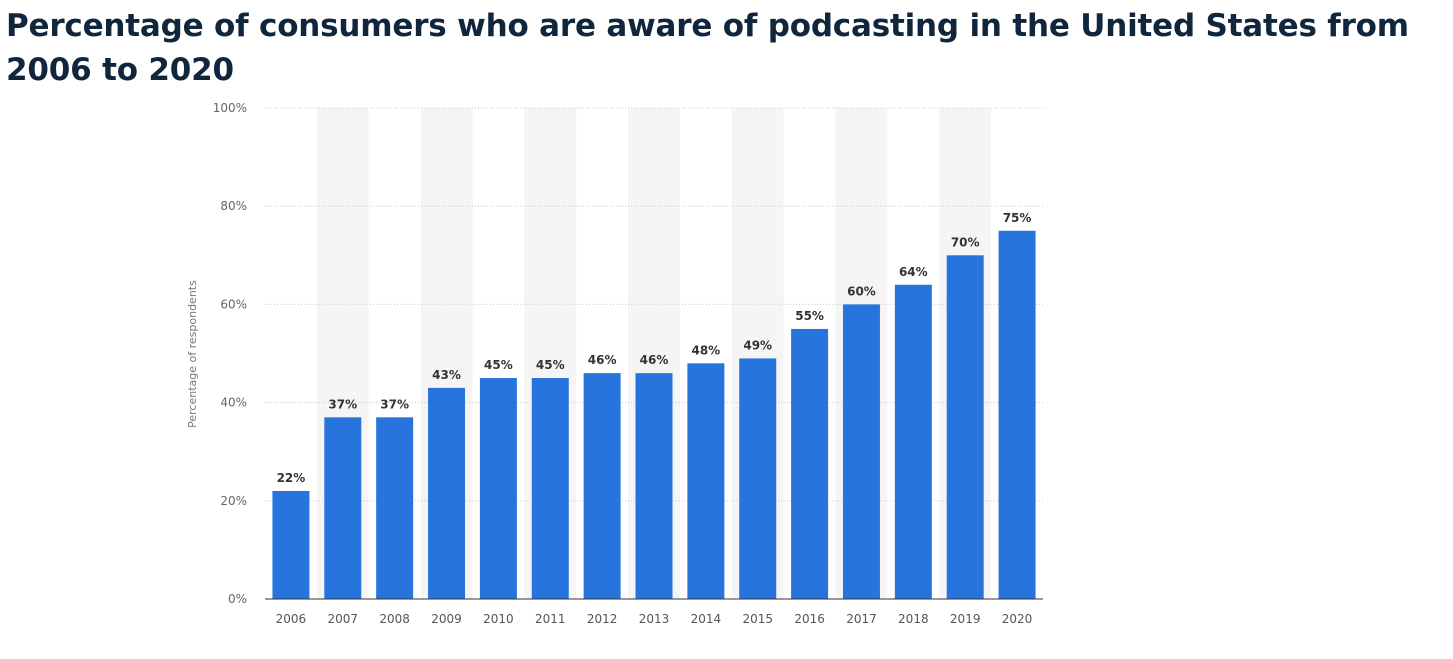  What do you see at coordinates (757, 345) in the screenshot?
I see `data-label: 49%` at bounding box center [757, 345].